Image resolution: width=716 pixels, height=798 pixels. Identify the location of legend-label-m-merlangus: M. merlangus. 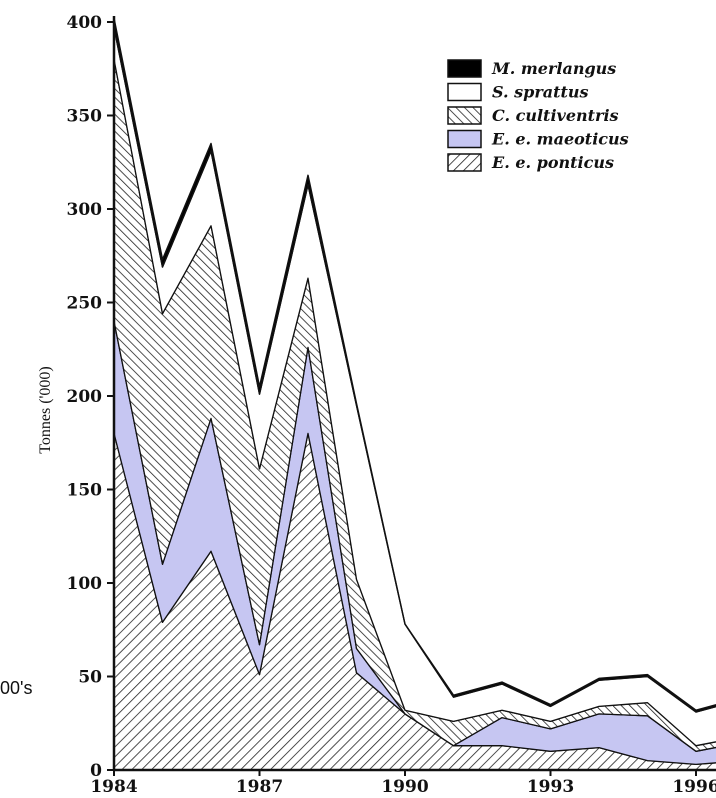
(553, 68).